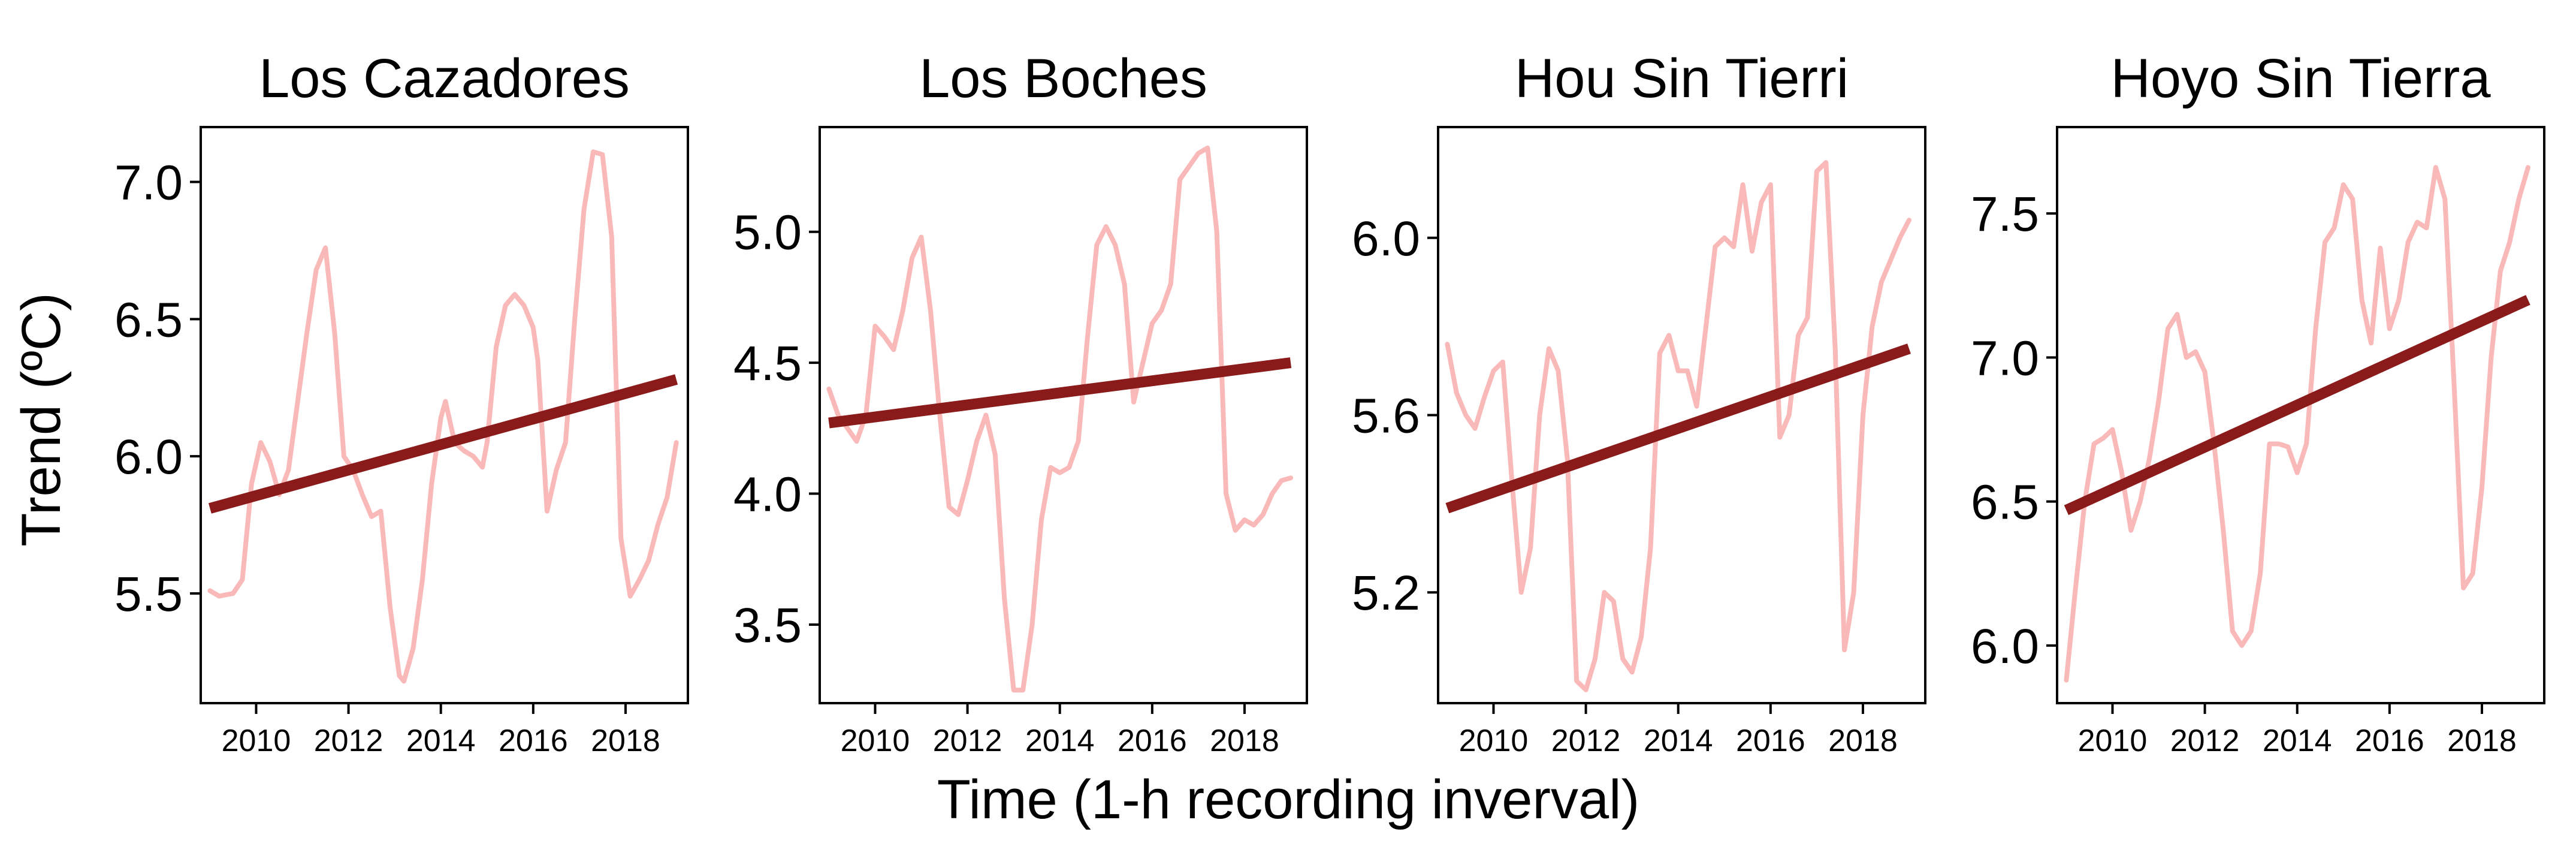  Describe the element at coordinates (768, 233) in the screenshot. I see `y-tick-label: 5.0` at that location.